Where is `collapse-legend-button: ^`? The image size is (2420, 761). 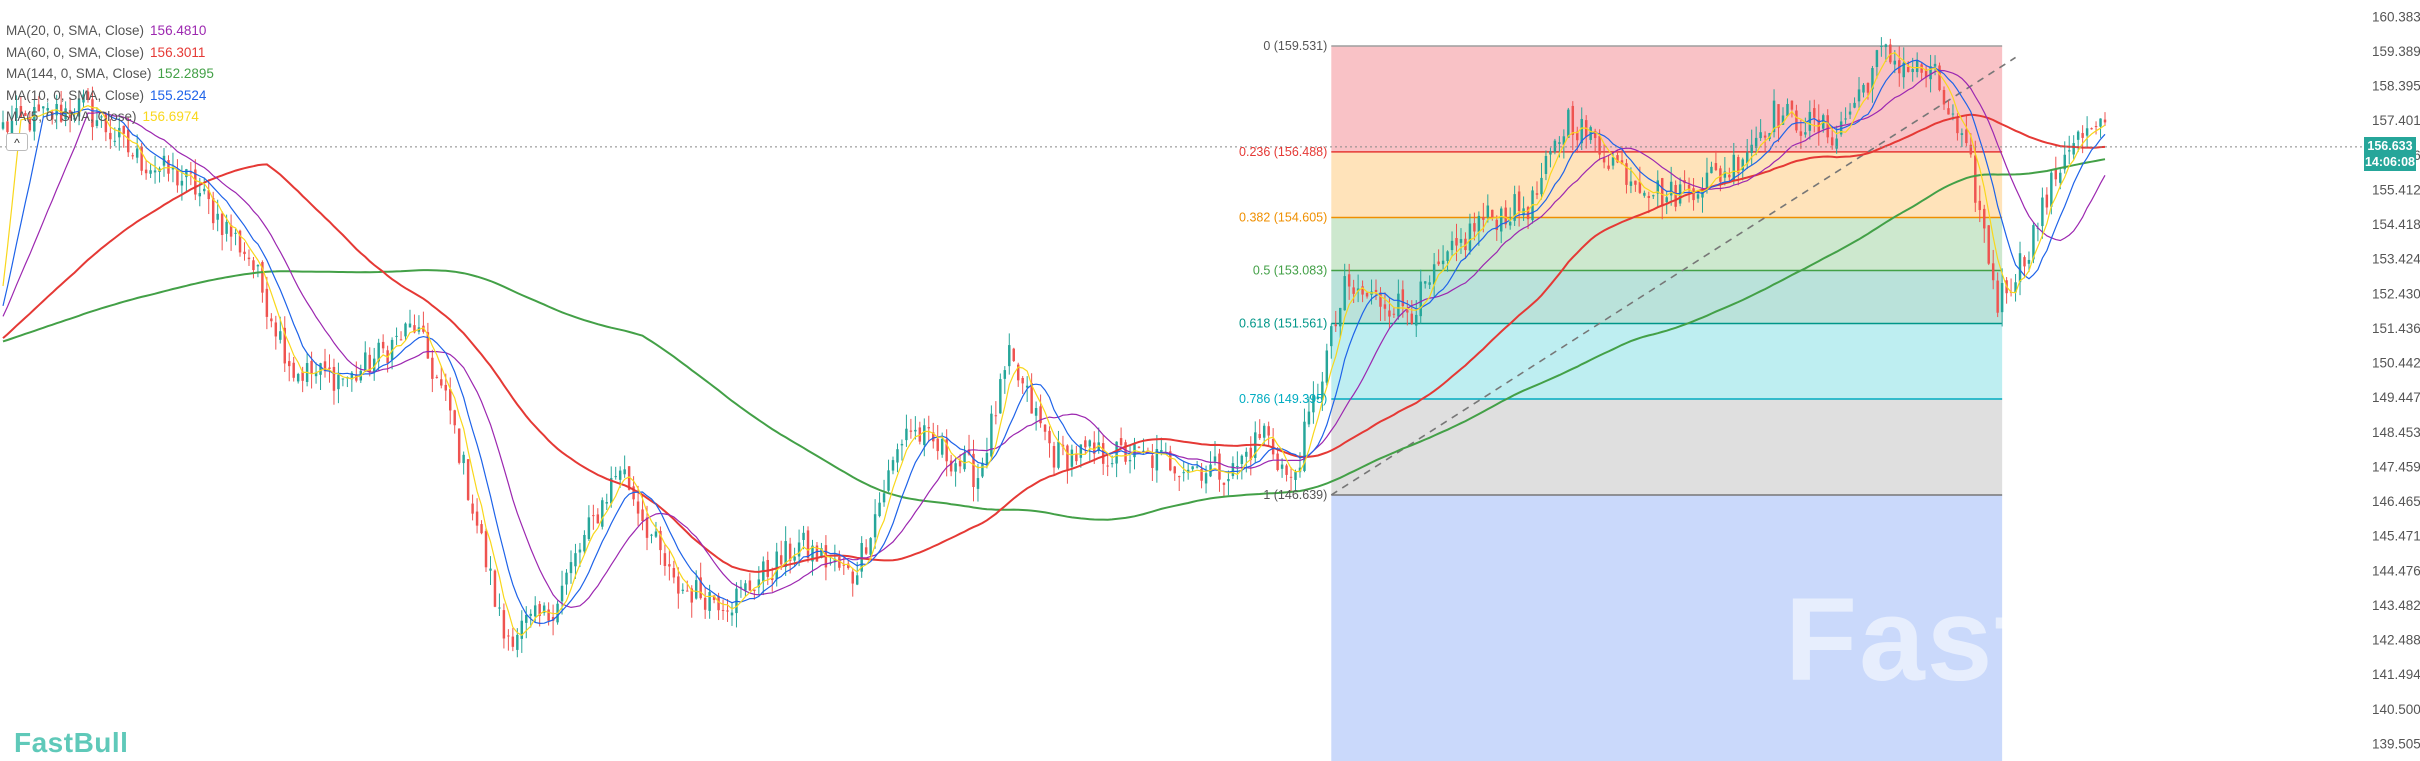 collapse-legend-button: ^ is located at coordinates (17, 142).